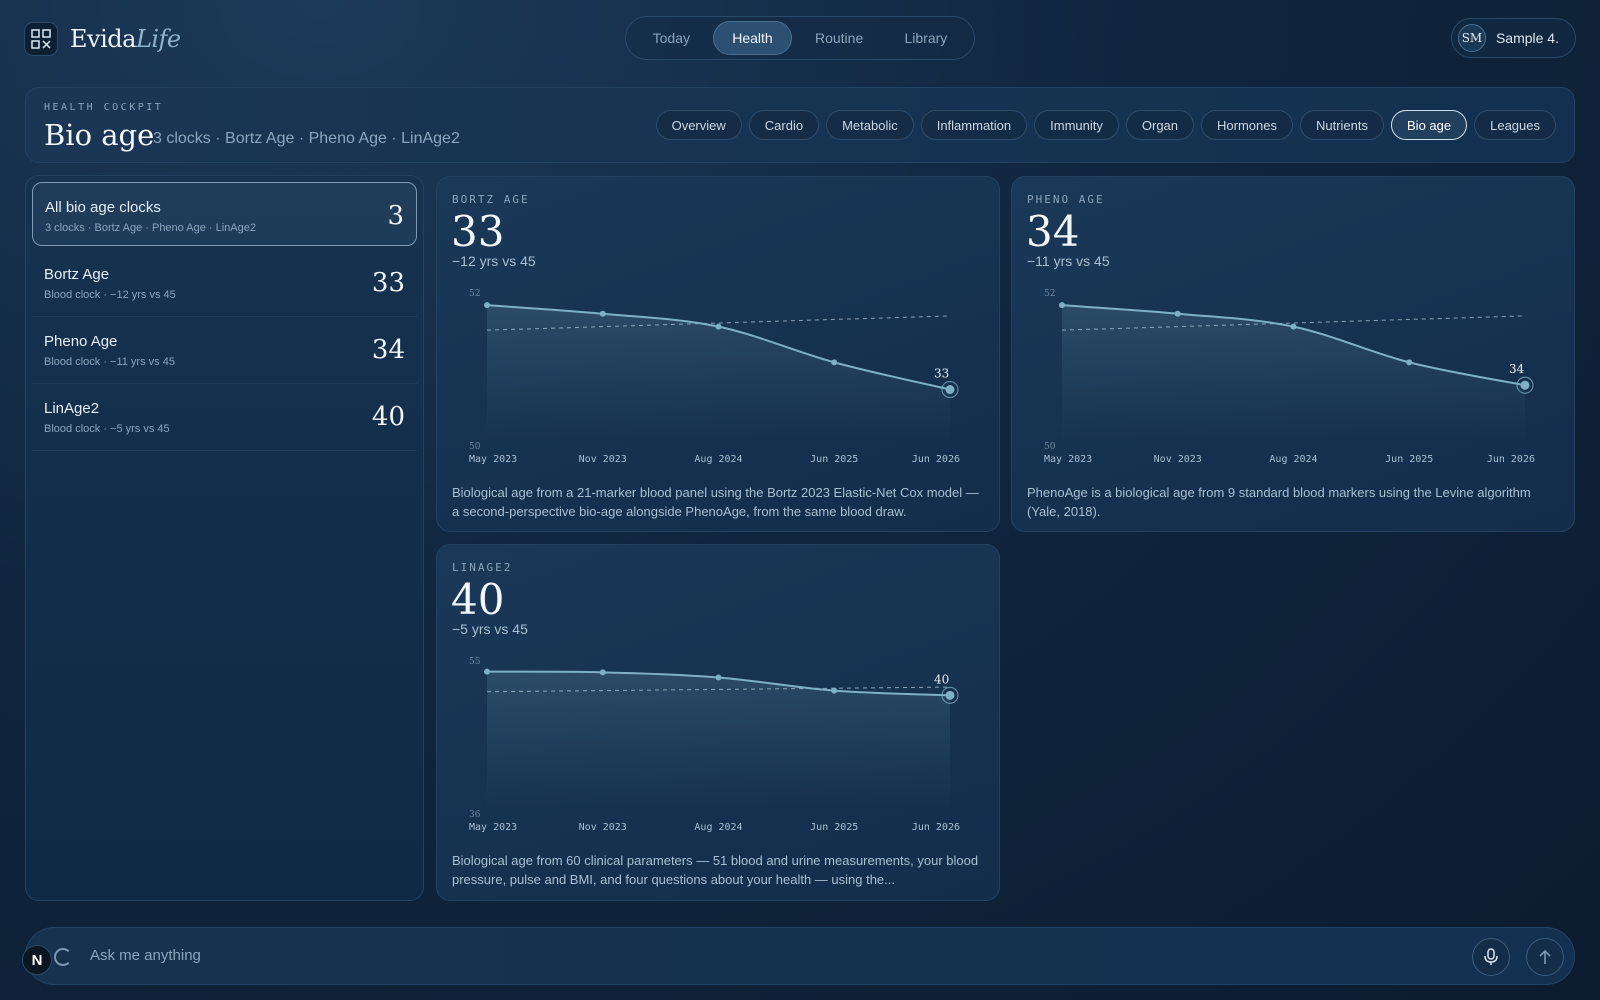 Image resolution: width=1600 pixels, height=1000 pixels. I want to click on tab-inflammation: Inflammation, so click(974, 125).